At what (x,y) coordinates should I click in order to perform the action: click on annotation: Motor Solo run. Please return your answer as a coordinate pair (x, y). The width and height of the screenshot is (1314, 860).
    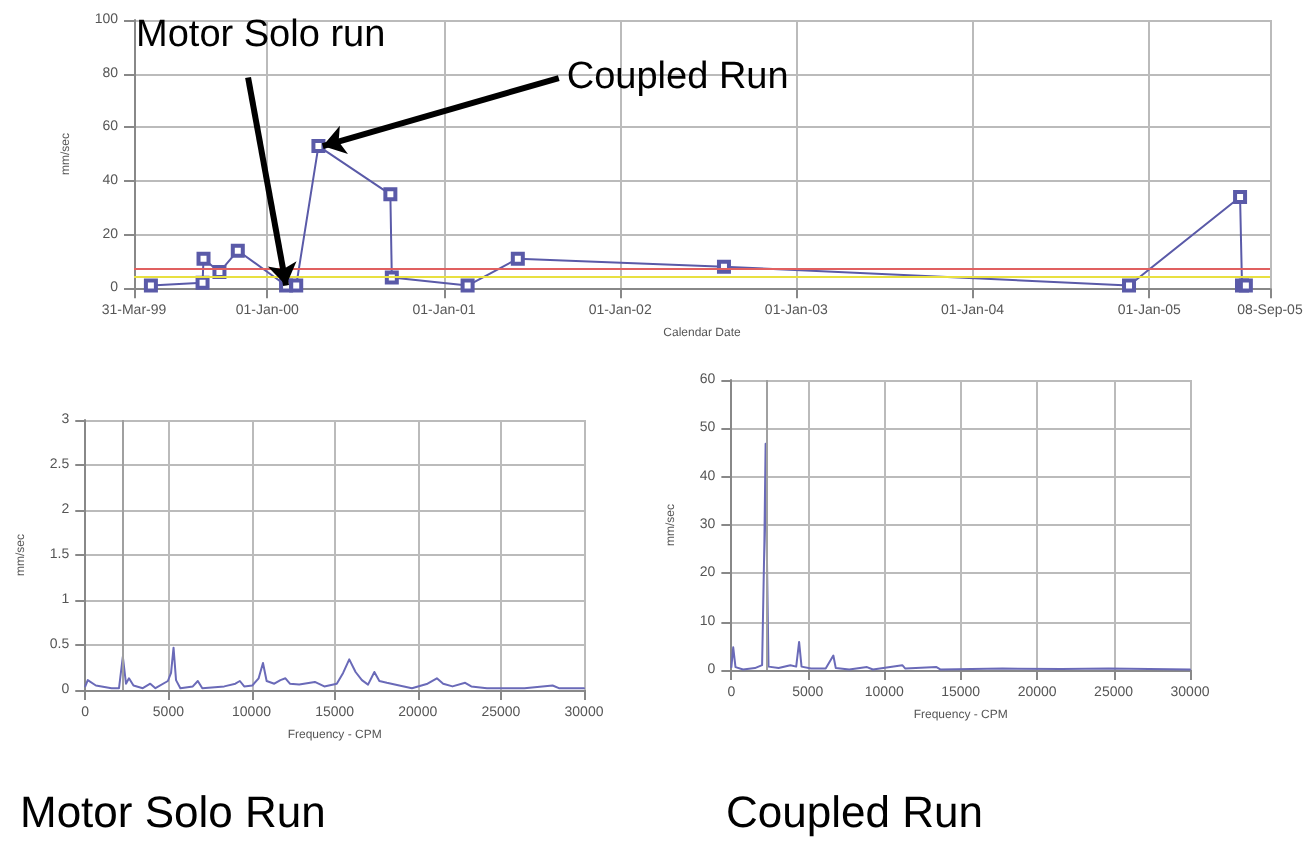
    Looking at the image, I should click on (261, 34).